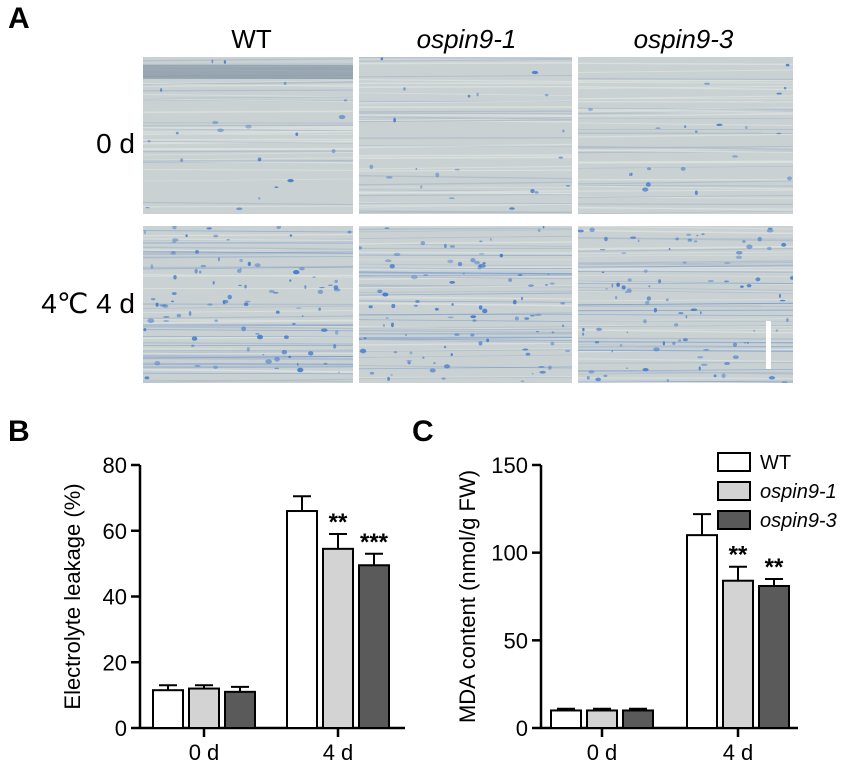 The width and height of the screenshot is (854, 767). Describe the element at coordinates (465, 135) in the screenshot. I see `micrograph-ospin9-1-0d` at that location.